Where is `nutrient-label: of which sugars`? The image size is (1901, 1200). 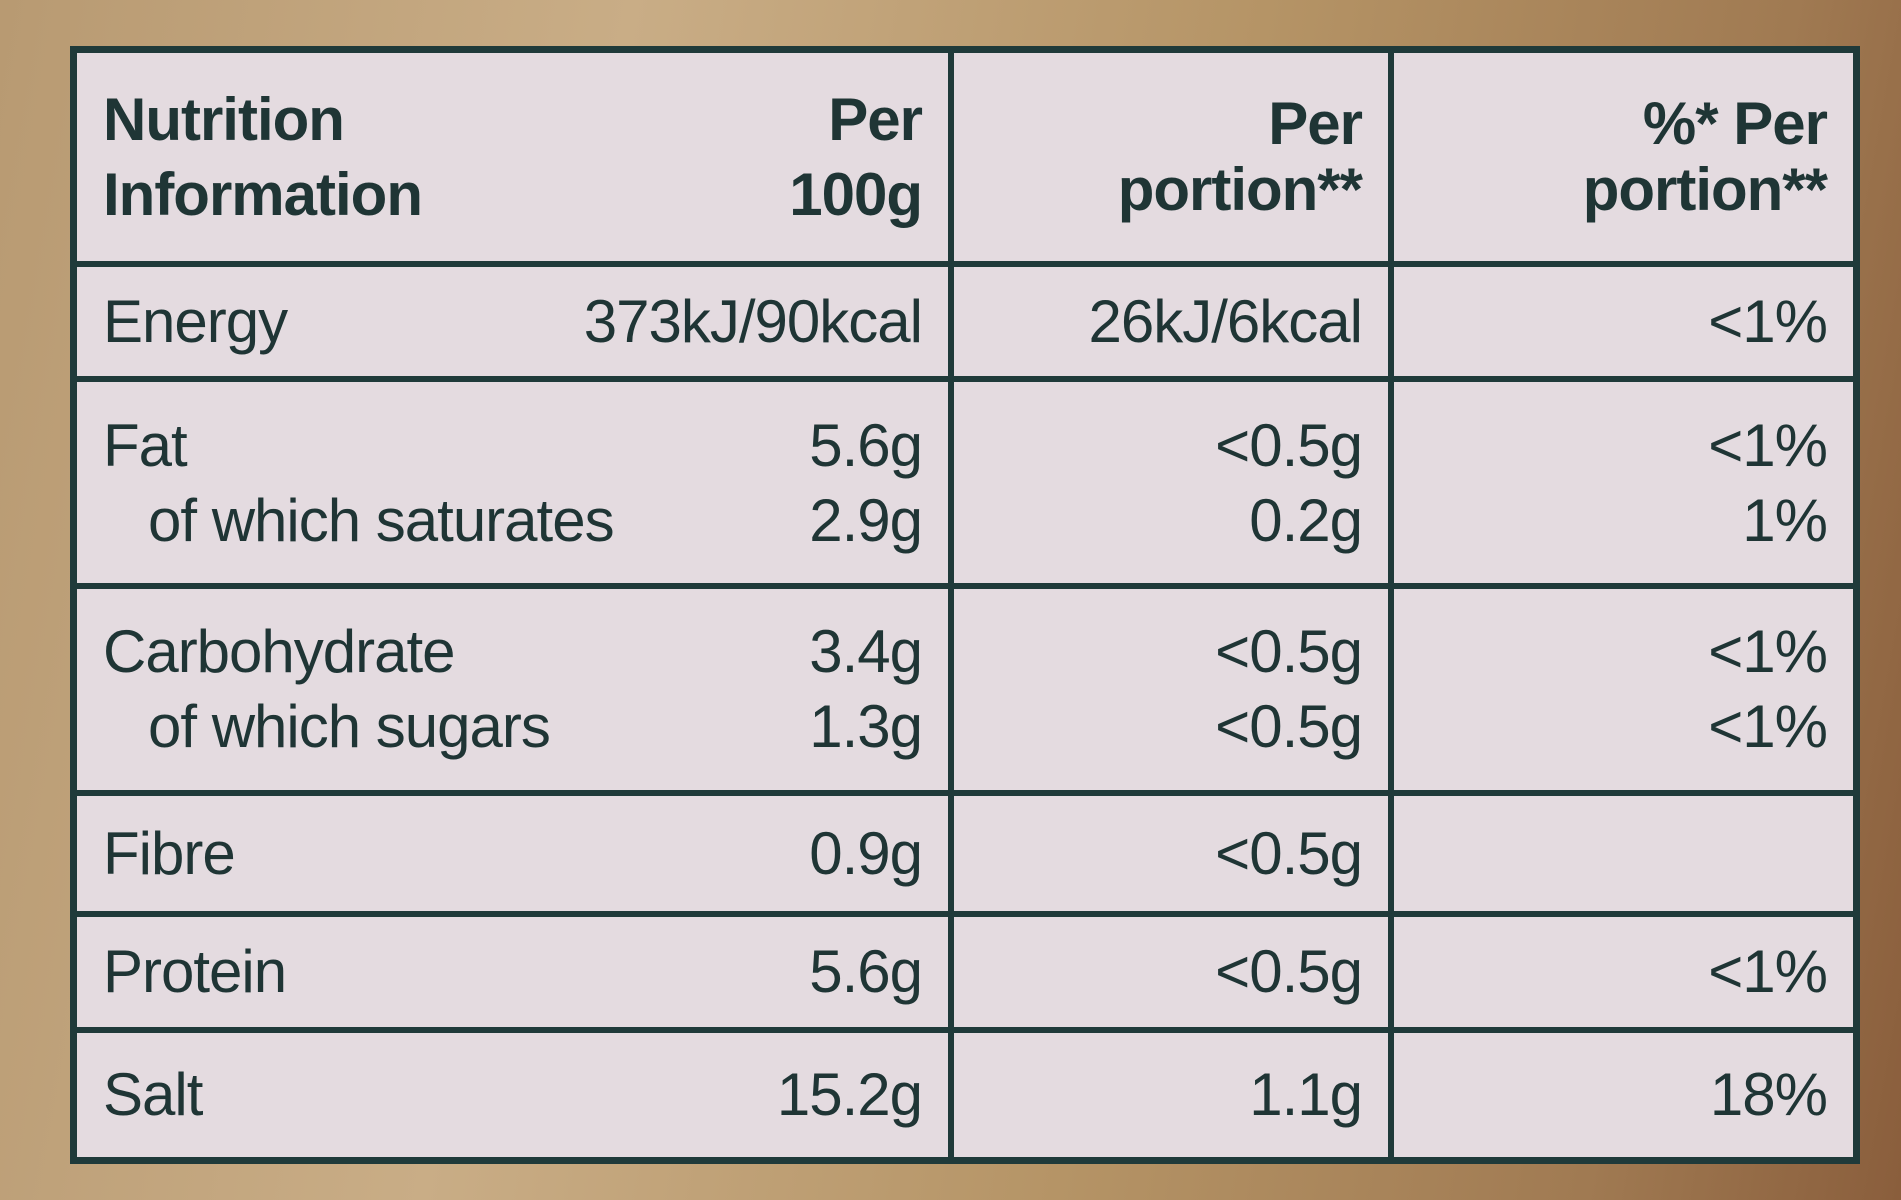
nutrient-label: of which sugars is located at coordinates (349, 727).